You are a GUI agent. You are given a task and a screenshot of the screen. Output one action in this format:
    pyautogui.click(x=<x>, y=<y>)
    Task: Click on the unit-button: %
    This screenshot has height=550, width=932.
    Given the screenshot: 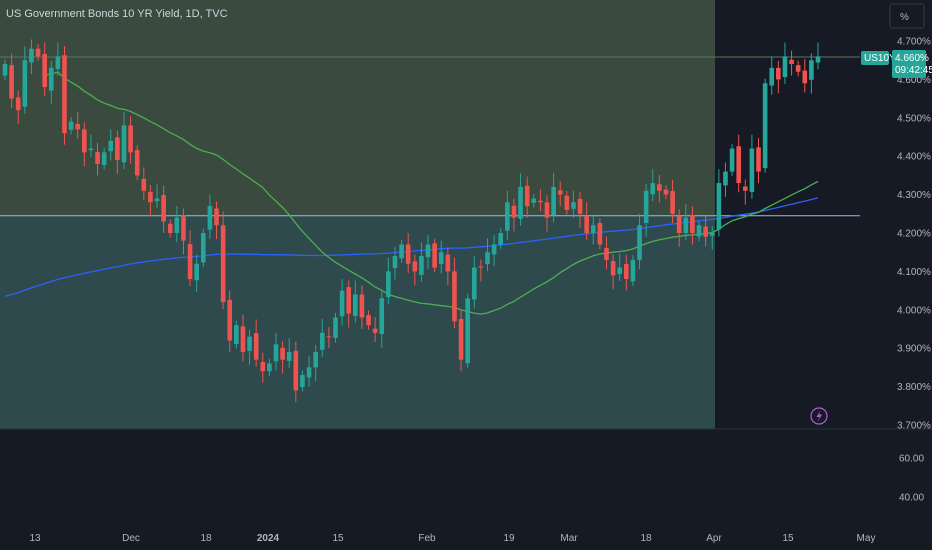 What is the action you would take?
    pyautogui.click(x=907, y=16)
    